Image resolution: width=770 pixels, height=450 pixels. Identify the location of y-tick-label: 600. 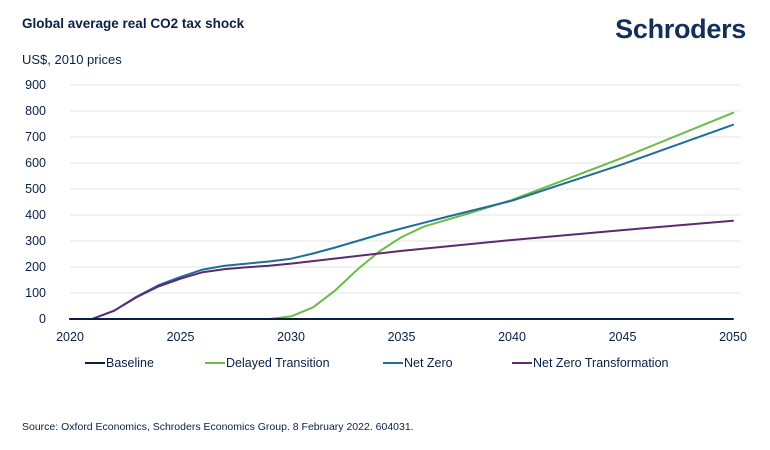
(35, 163).